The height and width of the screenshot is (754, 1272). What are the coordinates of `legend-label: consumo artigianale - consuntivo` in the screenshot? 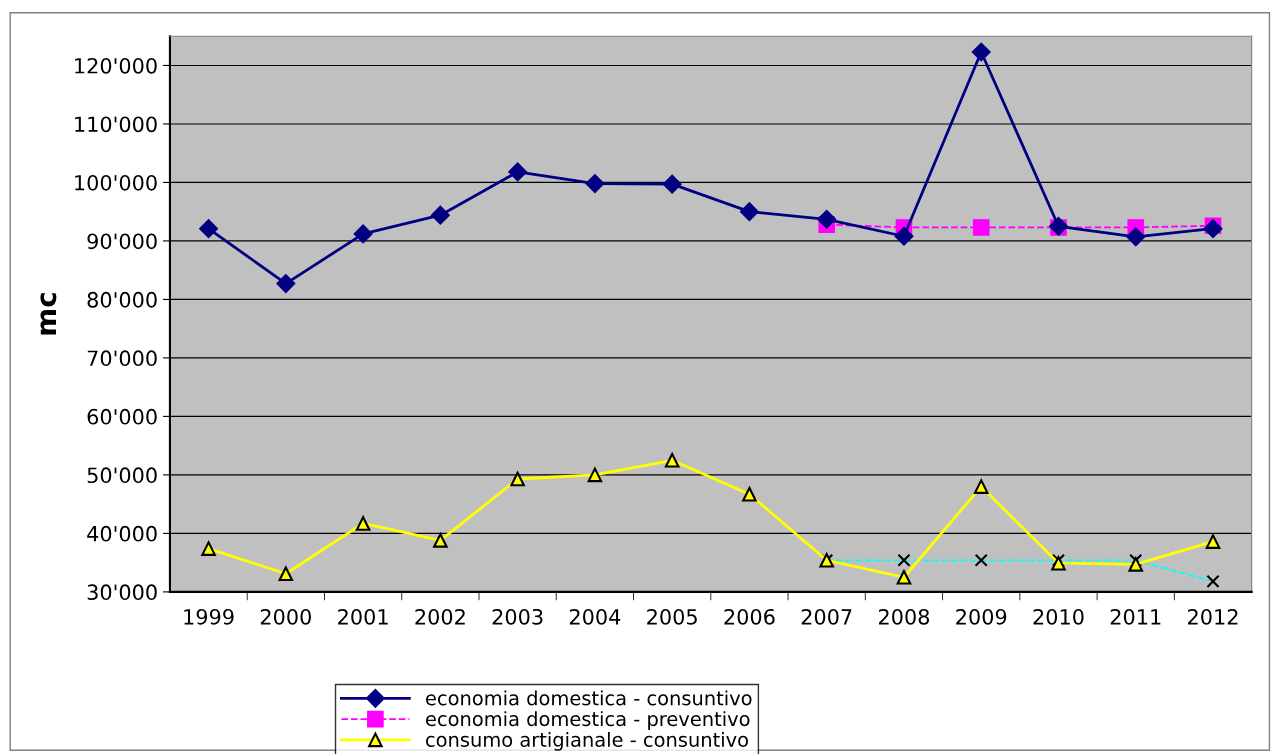 It's located at (587, 741).